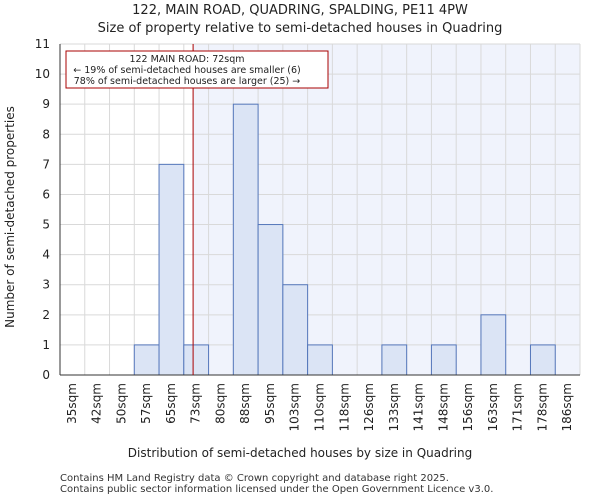 Image resolution: width=600 pixels, height=500 pixels. I want to click on x-tick-label: 80sqm, so click(220, 403).